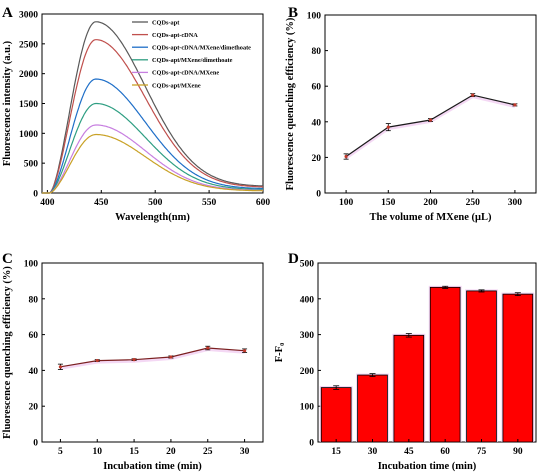 The height and width of the screenshot is (476, 550). Describe the element at coordinates (430, 217) in the screenshot. I see `x-axis-title: The volume of MXene (μL)` at that location.